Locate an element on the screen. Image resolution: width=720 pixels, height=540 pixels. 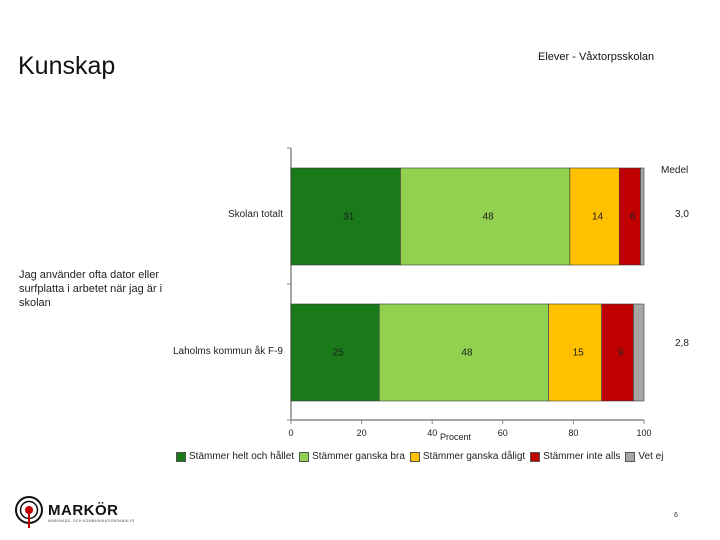
x-tick-label: 40 is located at coordinates (432, 433).